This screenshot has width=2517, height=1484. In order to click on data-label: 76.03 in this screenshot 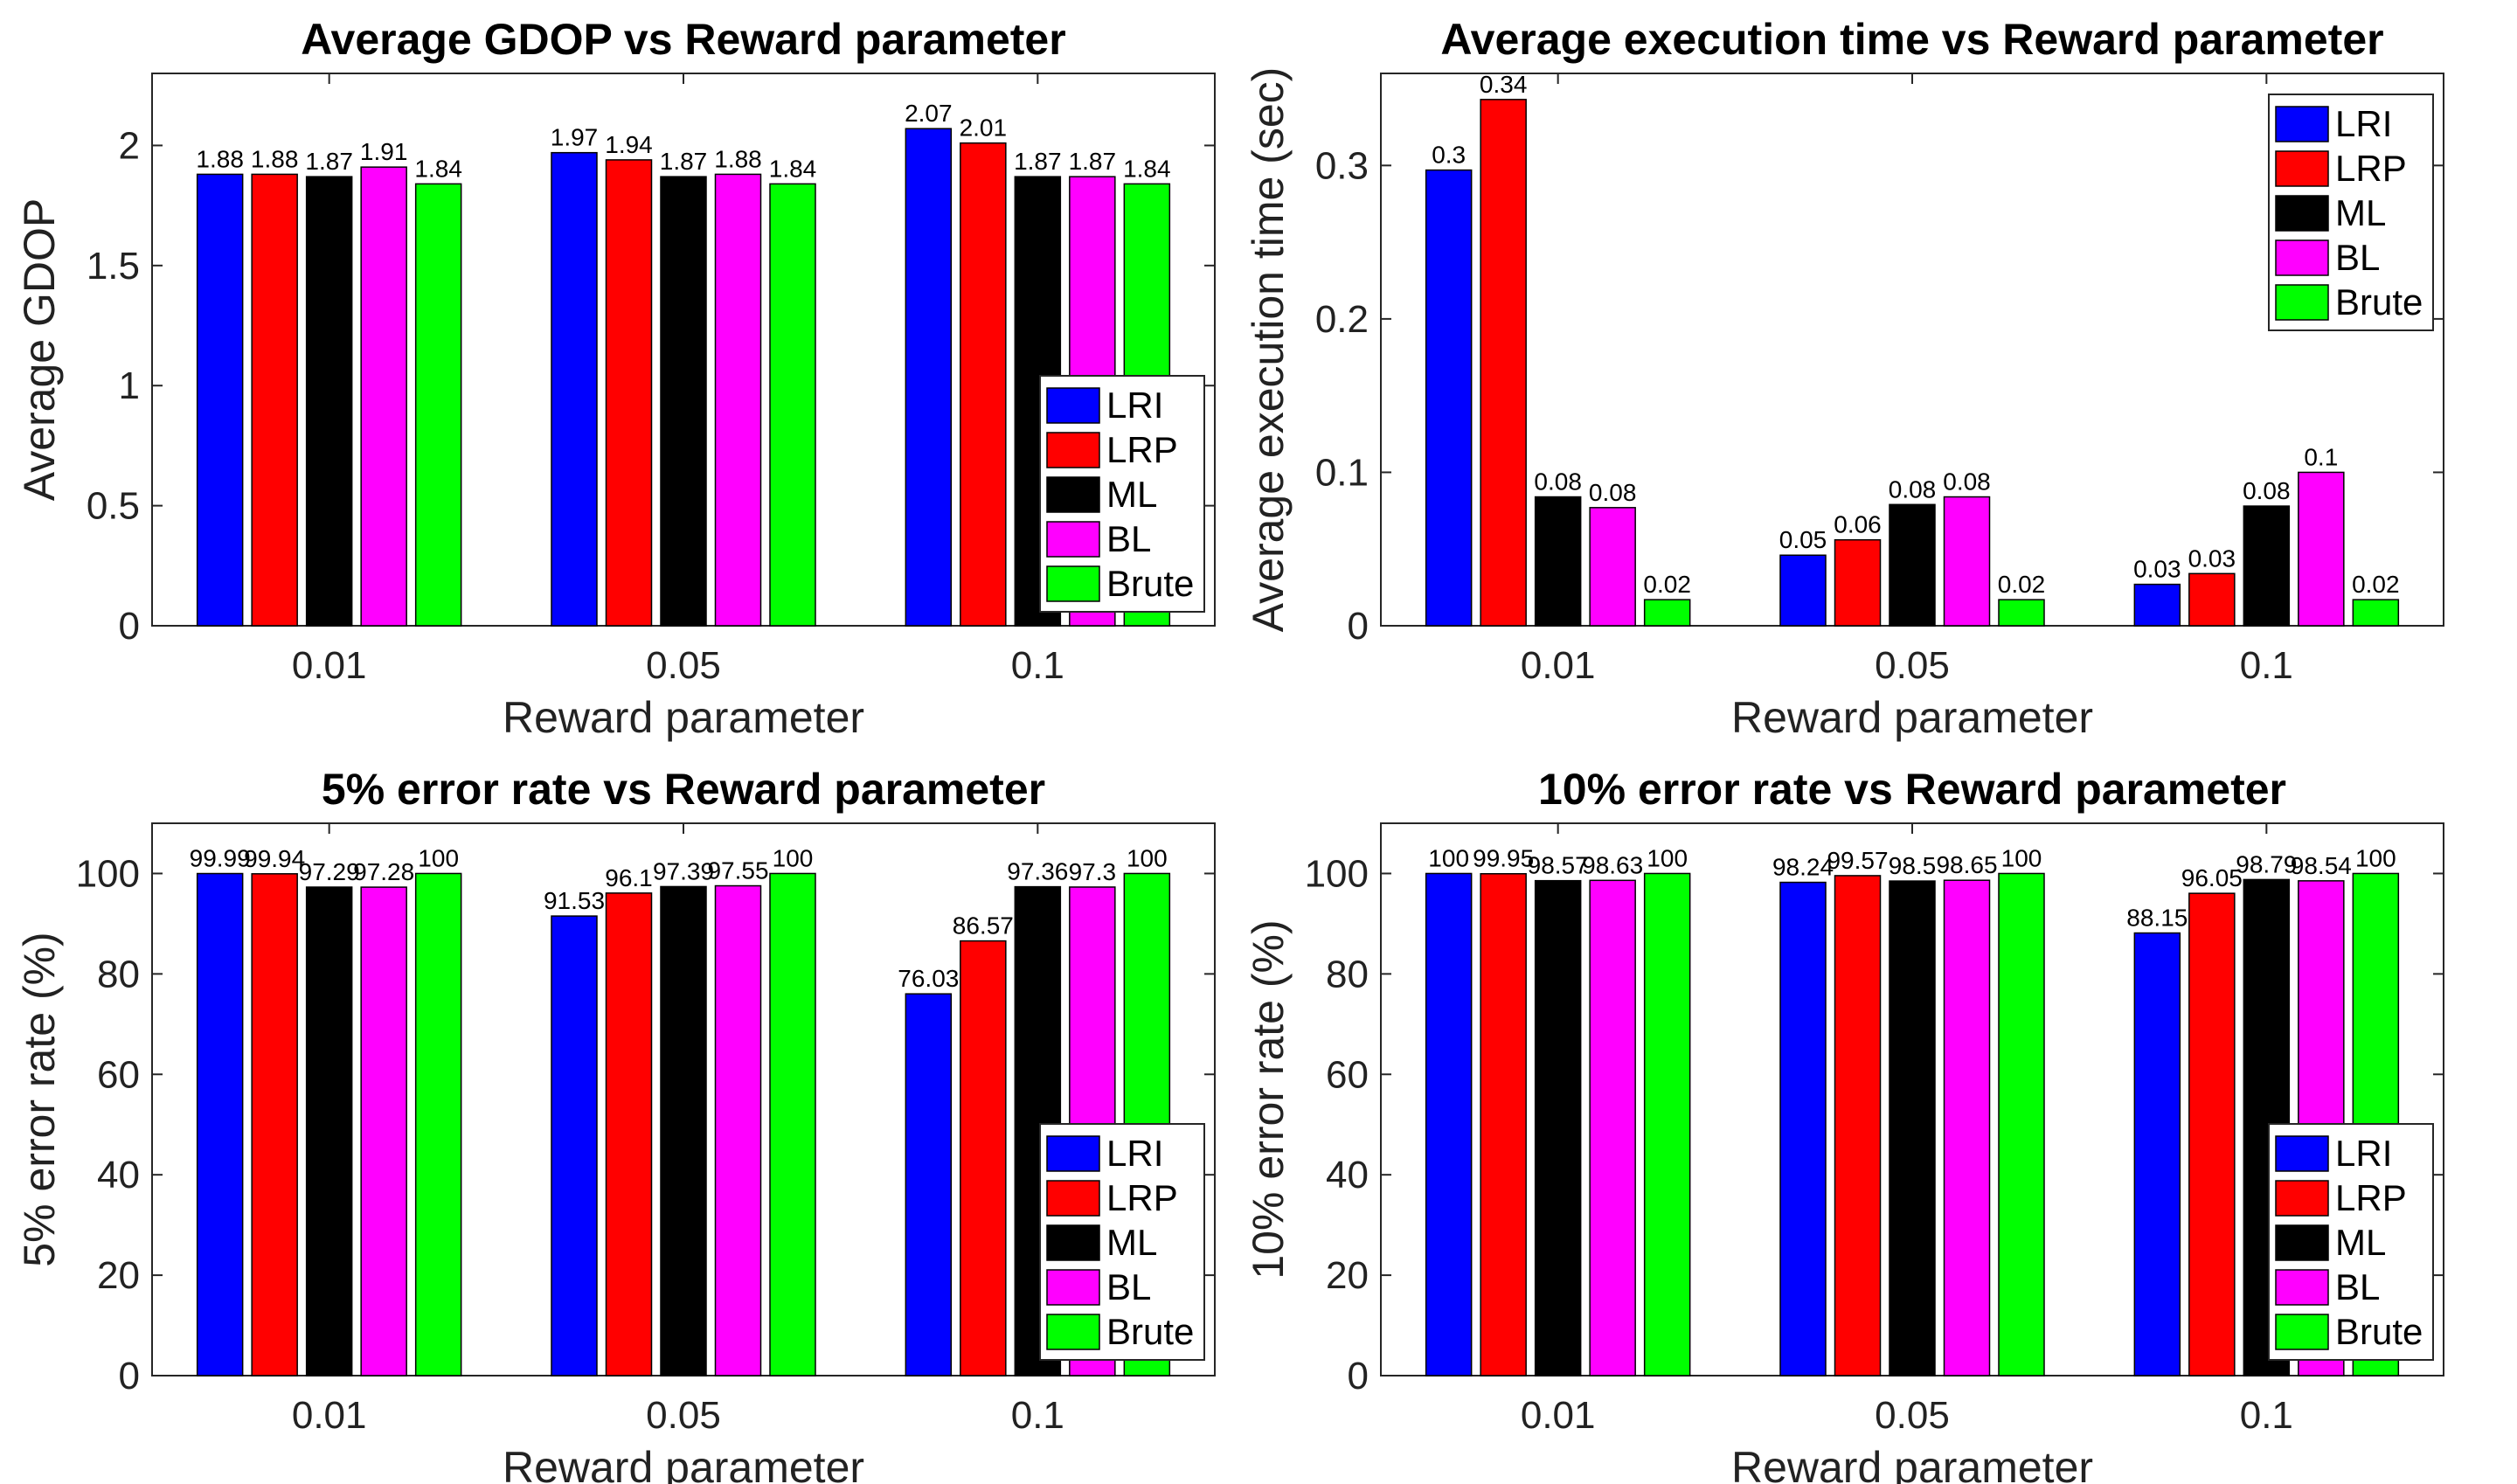, I will do `click(928, 979)`.